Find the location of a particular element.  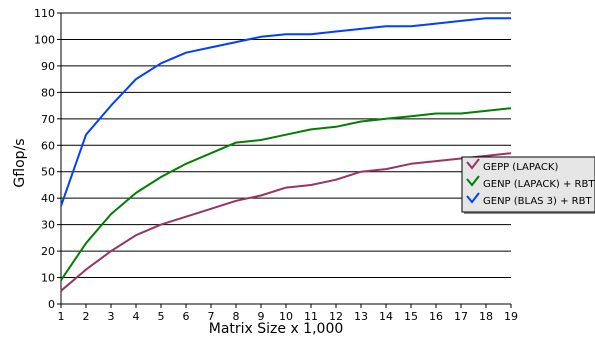

y-tick-label: 110 is located at coordinates (44, 13).